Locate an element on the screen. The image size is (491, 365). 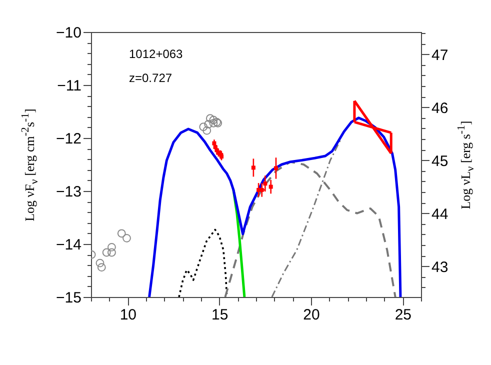
y-tick-label: −10 is located at coordinates (69, 33).